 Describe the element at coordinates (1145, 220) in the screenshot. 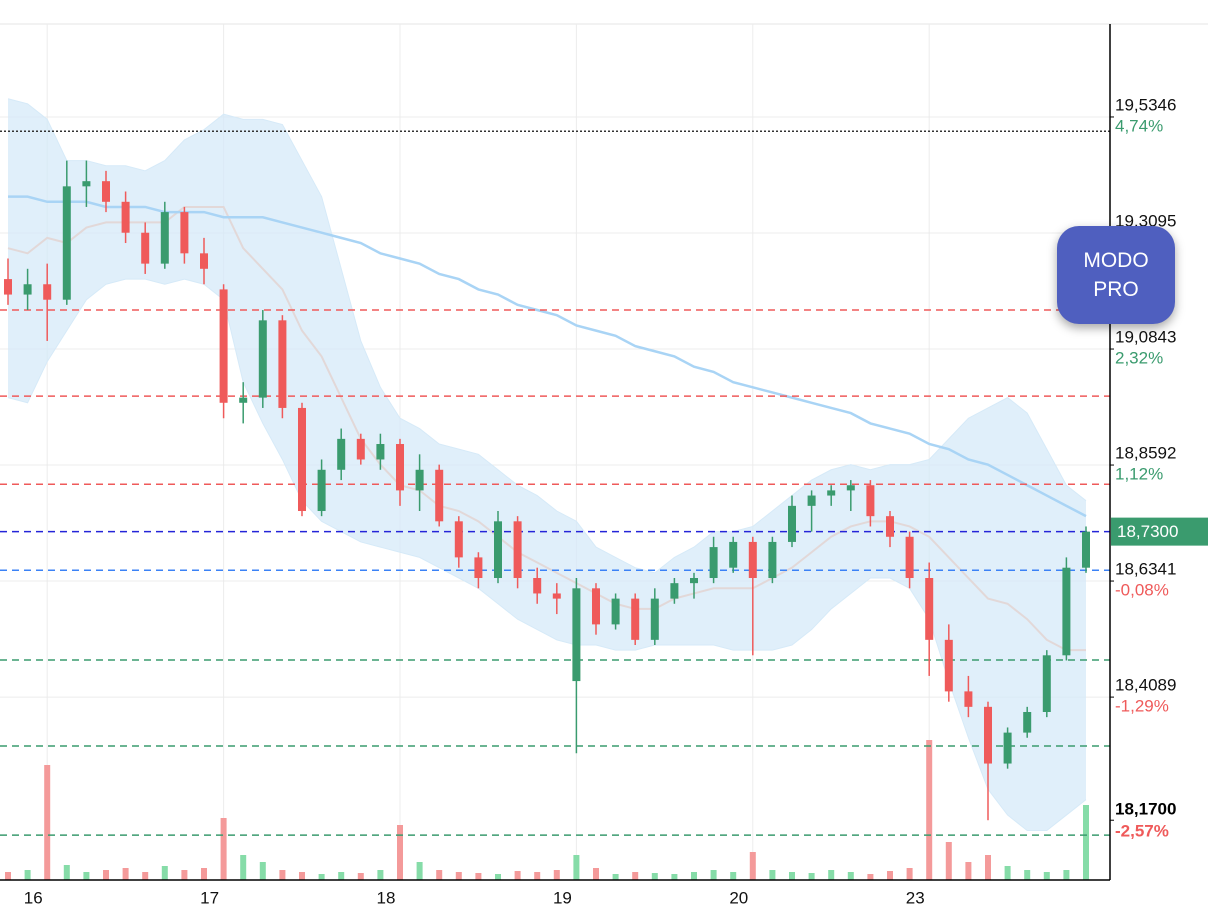

I see `y-tick-label: 19,3095` at that location.